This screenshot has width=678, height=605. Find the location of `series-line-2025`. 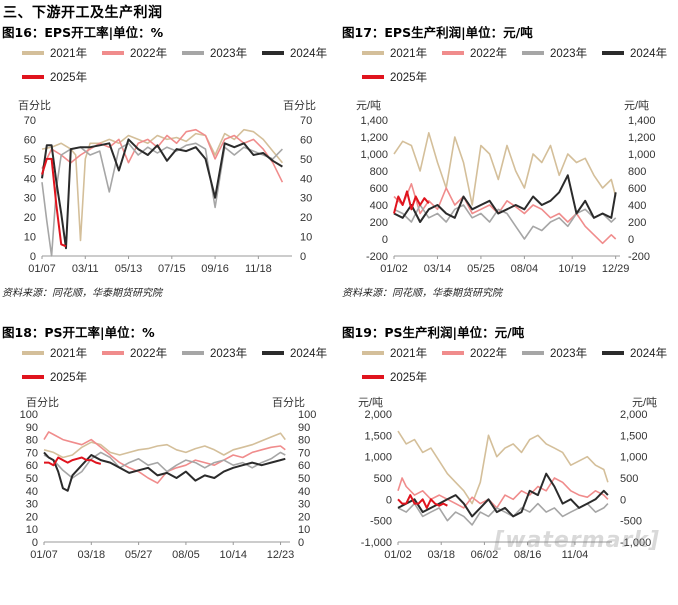

series-line-2025 is located at coordinates (73, 461).